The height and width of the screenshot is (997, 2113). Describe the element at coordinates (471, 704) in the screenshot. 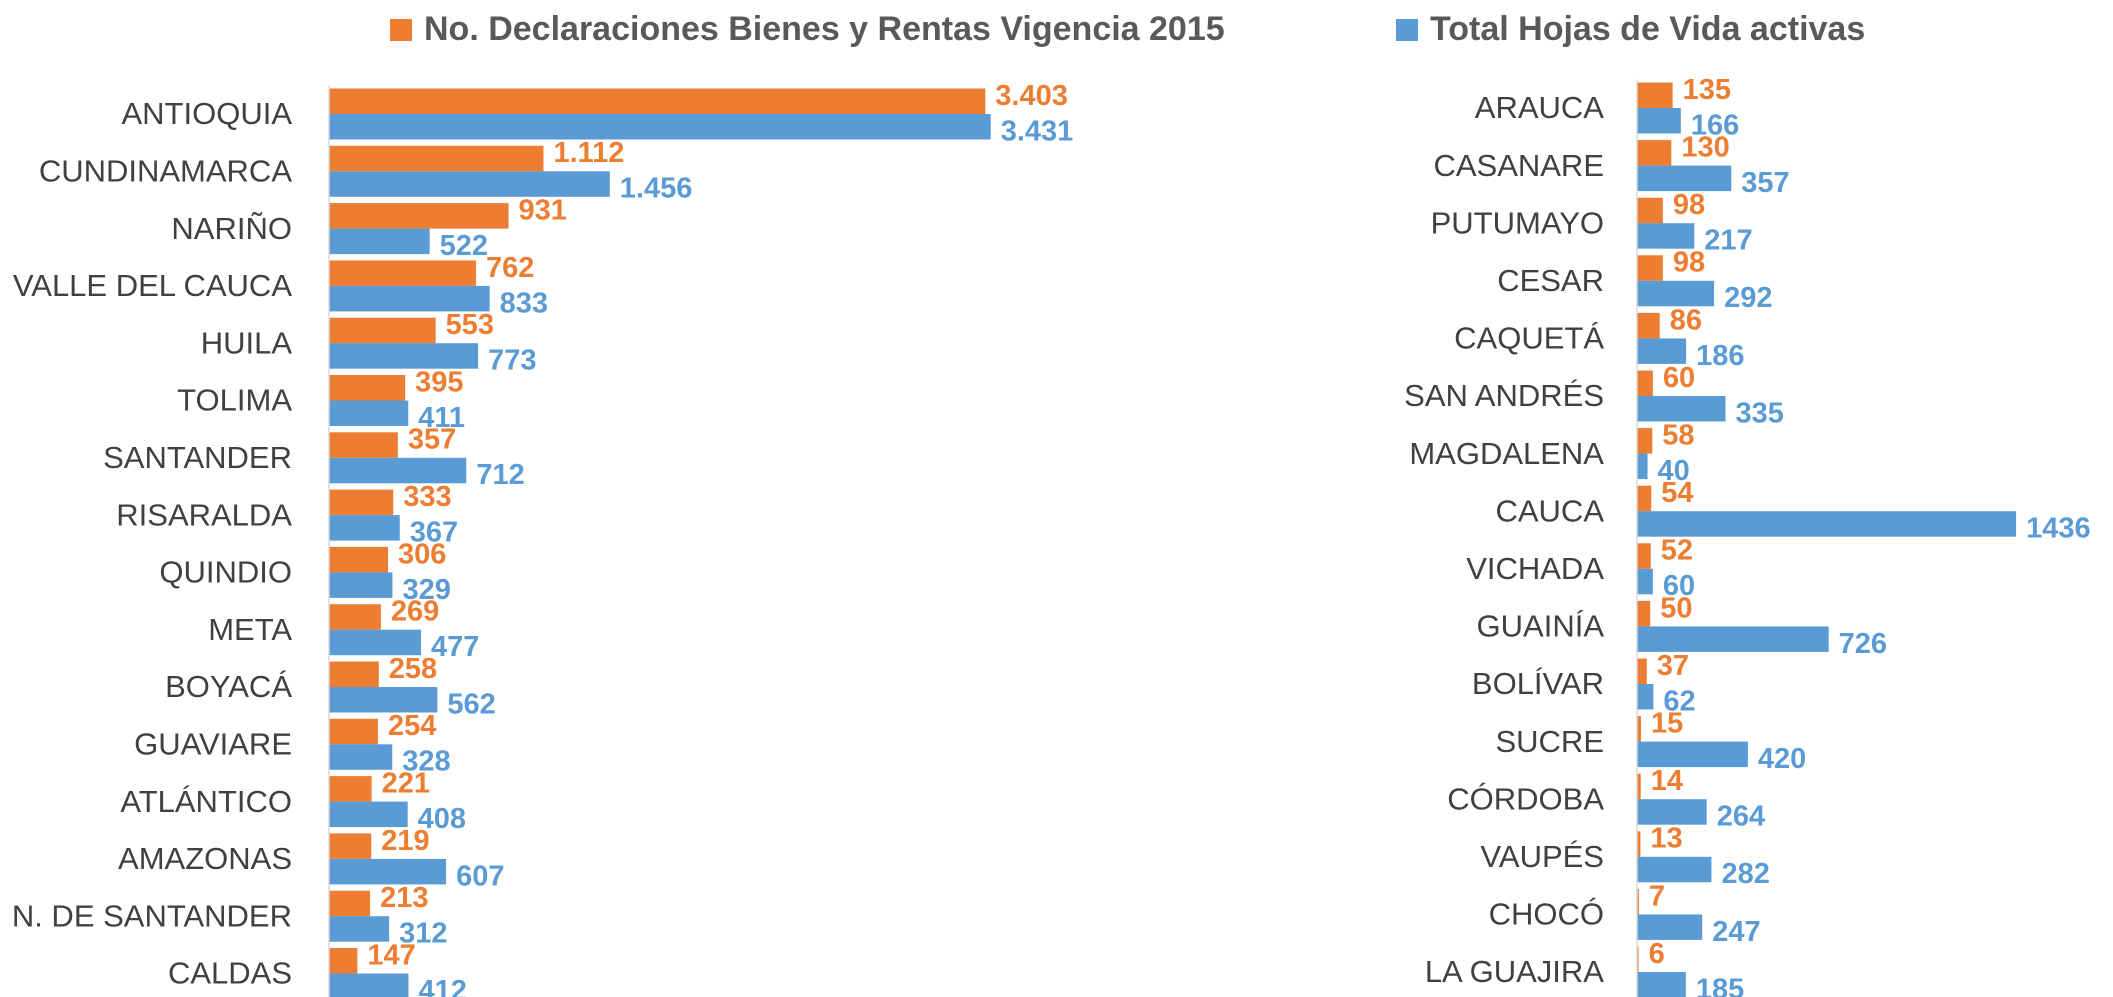

I see `value-label: 562` at that location.